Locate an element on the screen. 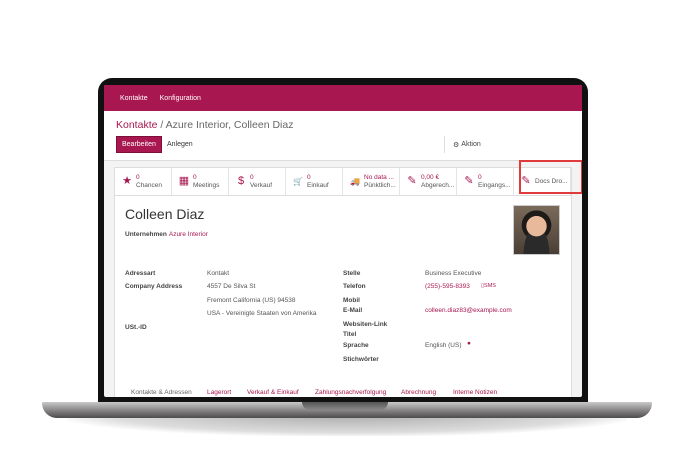 This screenshot has width=690, height=460. country: USA - Vereinigte Staaten von Amerika is located at coordinates (262, 313).